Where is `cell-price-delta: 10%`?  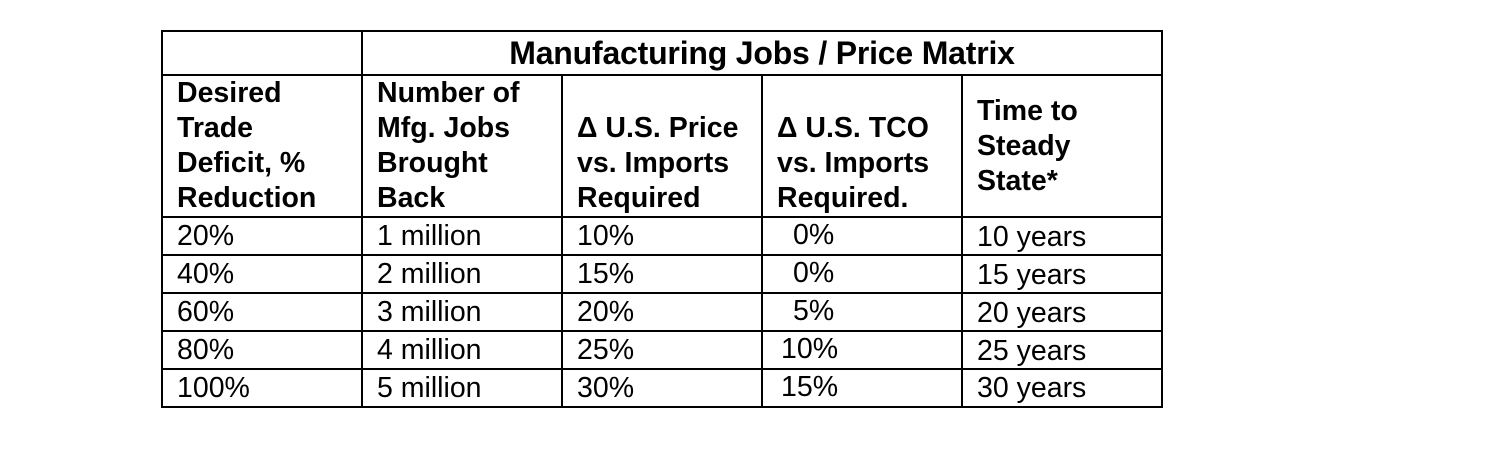
cell-price-delta: 10% is located at coordinates (662, 236).